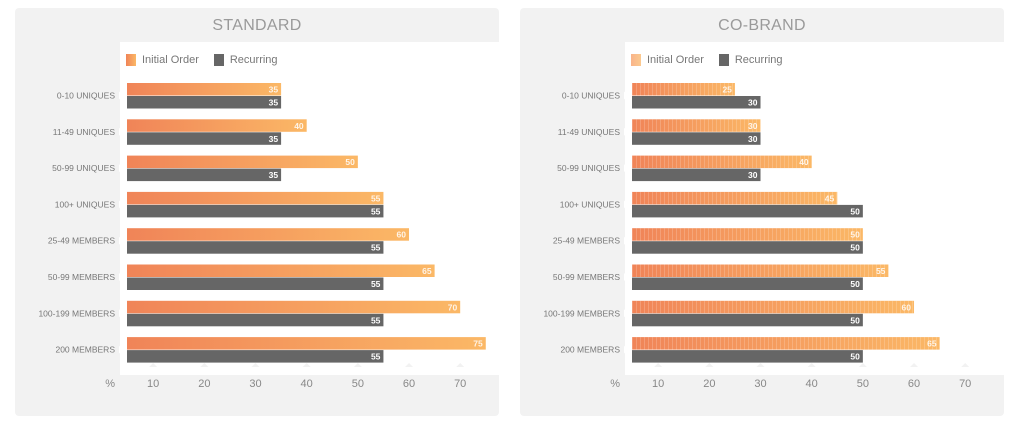  What do you see at coordinates (727, 90) in the screenshot?
I see `value-label-initial-order: 25` at bounding box center [727, 90].